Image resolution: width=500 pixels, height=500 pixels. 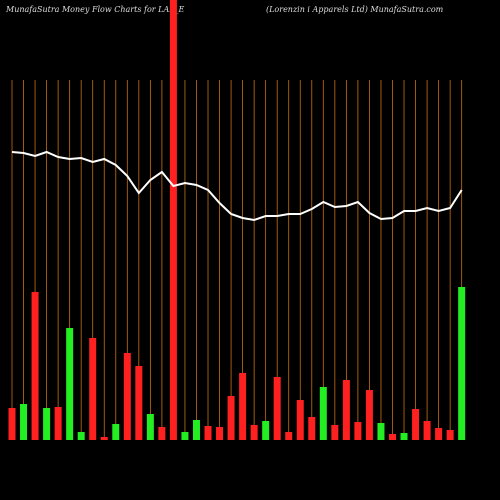 What do you see at coordinates (237, 186) in the screenshot?
I see `price-line` at bounding box center [237, 186].